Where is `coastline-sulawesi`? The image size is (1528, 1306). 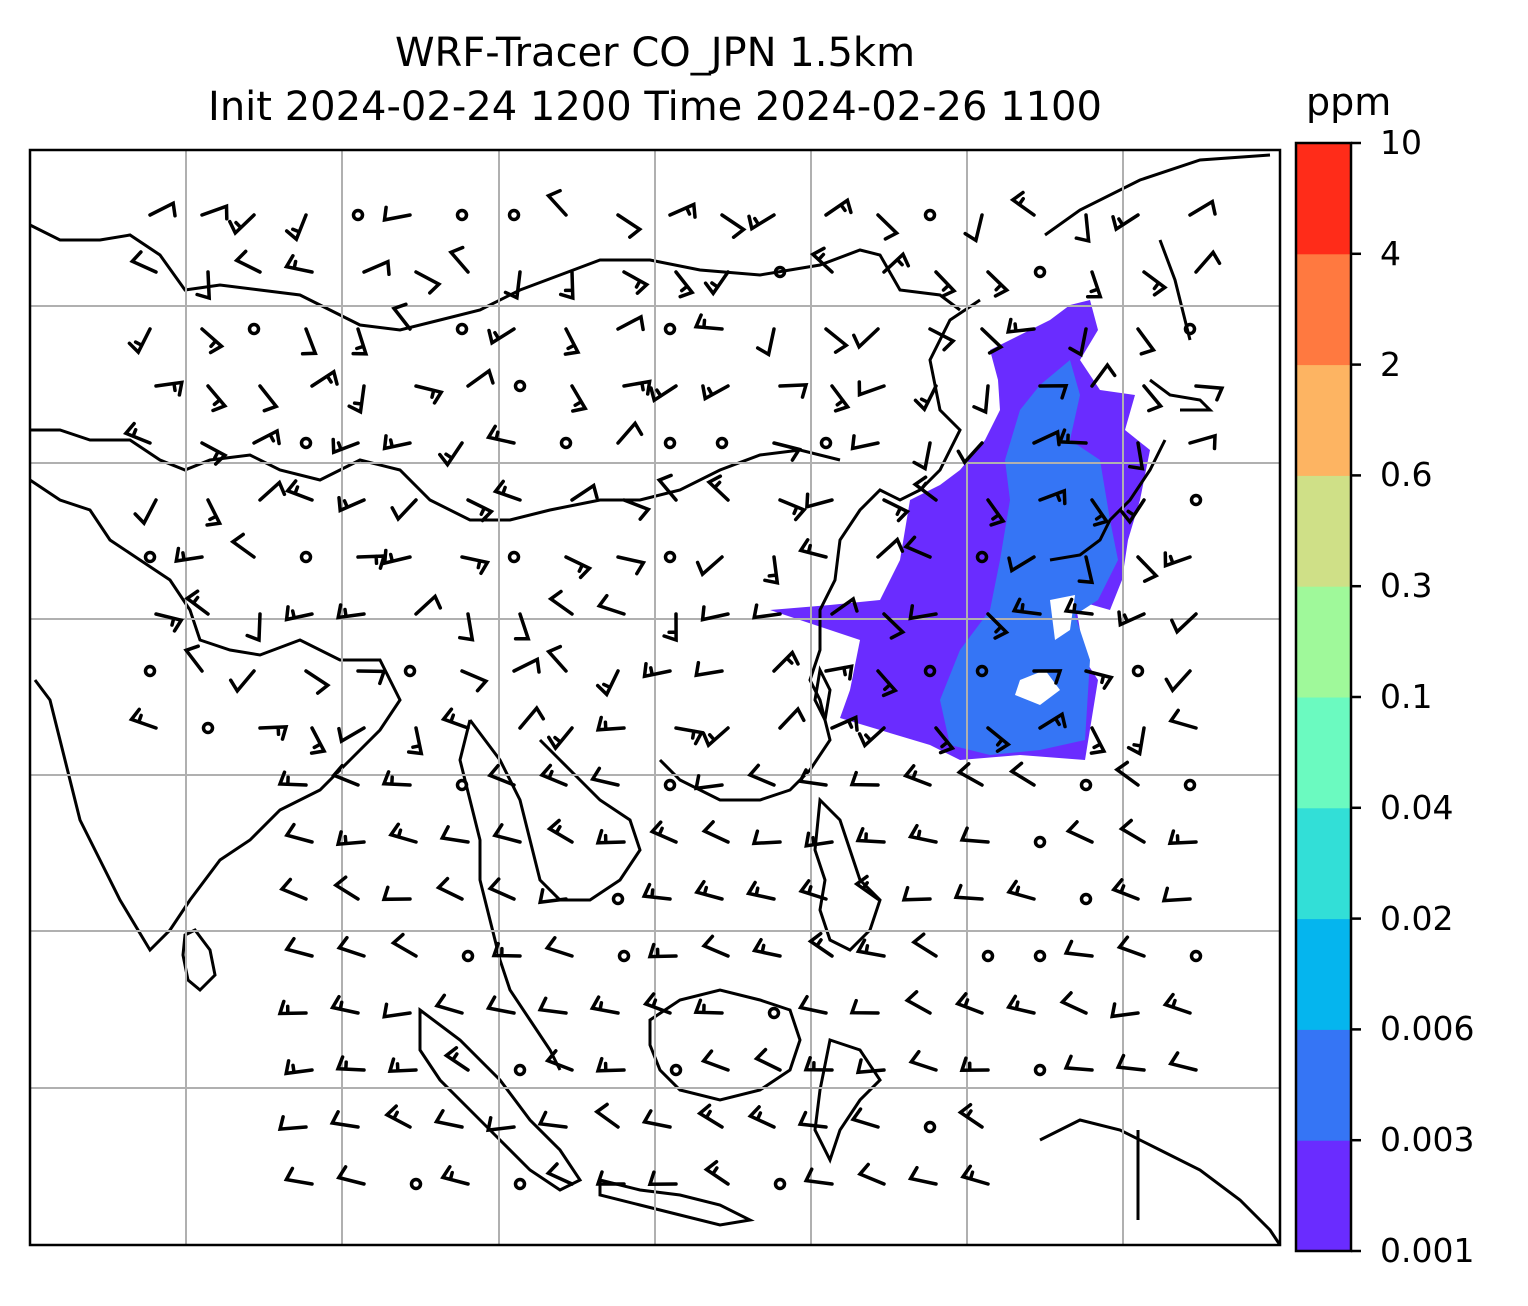
coastline-sulawesi is located at coordinates (847, 1101).